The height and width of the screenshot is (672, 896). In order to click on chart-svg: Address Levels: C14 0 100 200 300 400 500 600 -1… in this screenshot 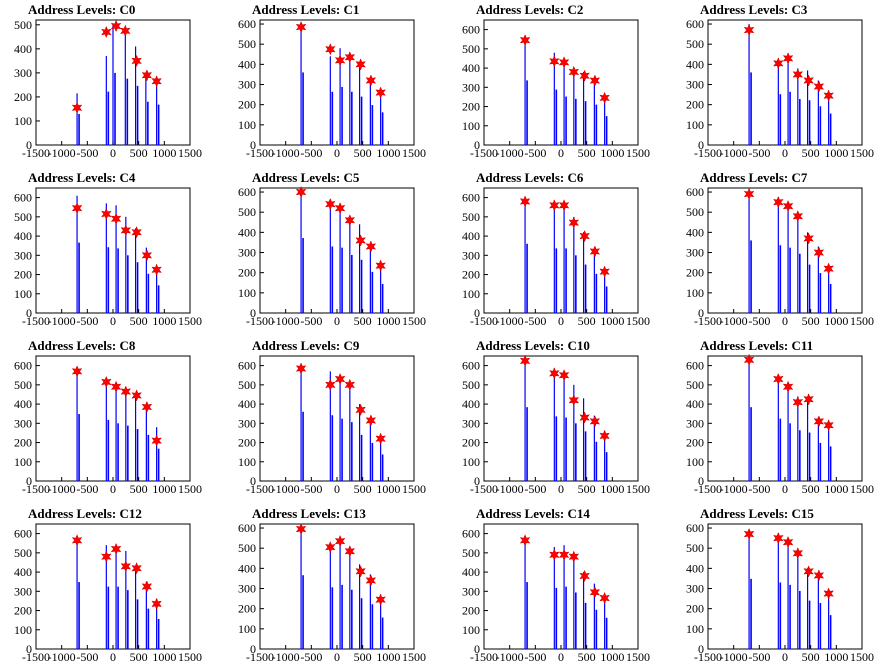, I will do `click(556, 585)`.